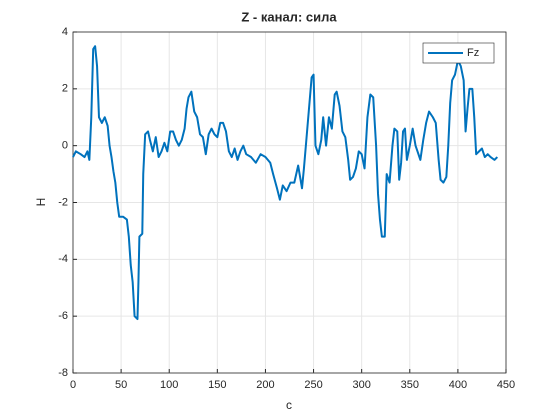 The width and height of the screenshot is (560, 420). Describe the element at coordinates (65, 146) in the screenshot. I see `y-tick-label: 0` at that location.